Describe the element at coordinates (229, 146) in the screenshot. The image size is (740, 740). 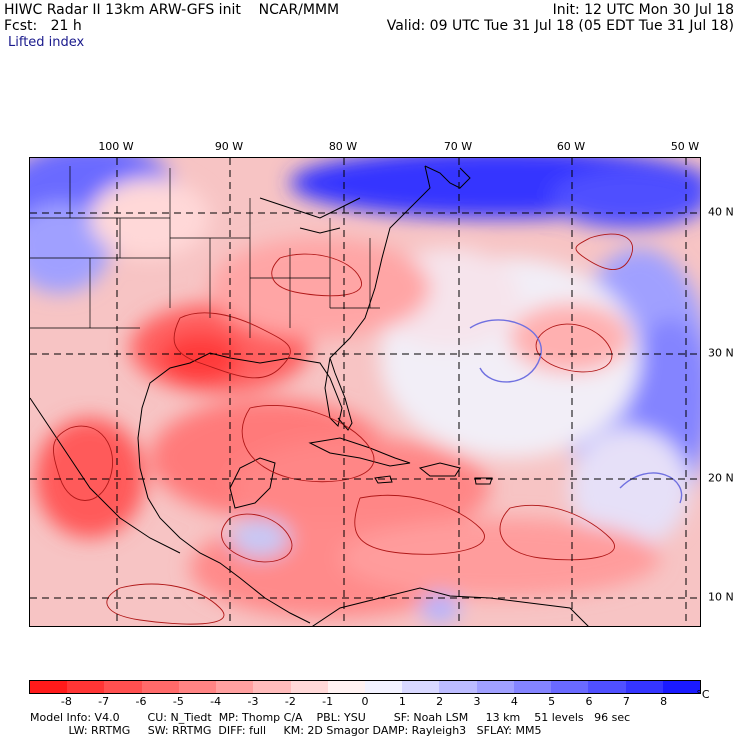
I see `lon-label: 90 W` at that location.